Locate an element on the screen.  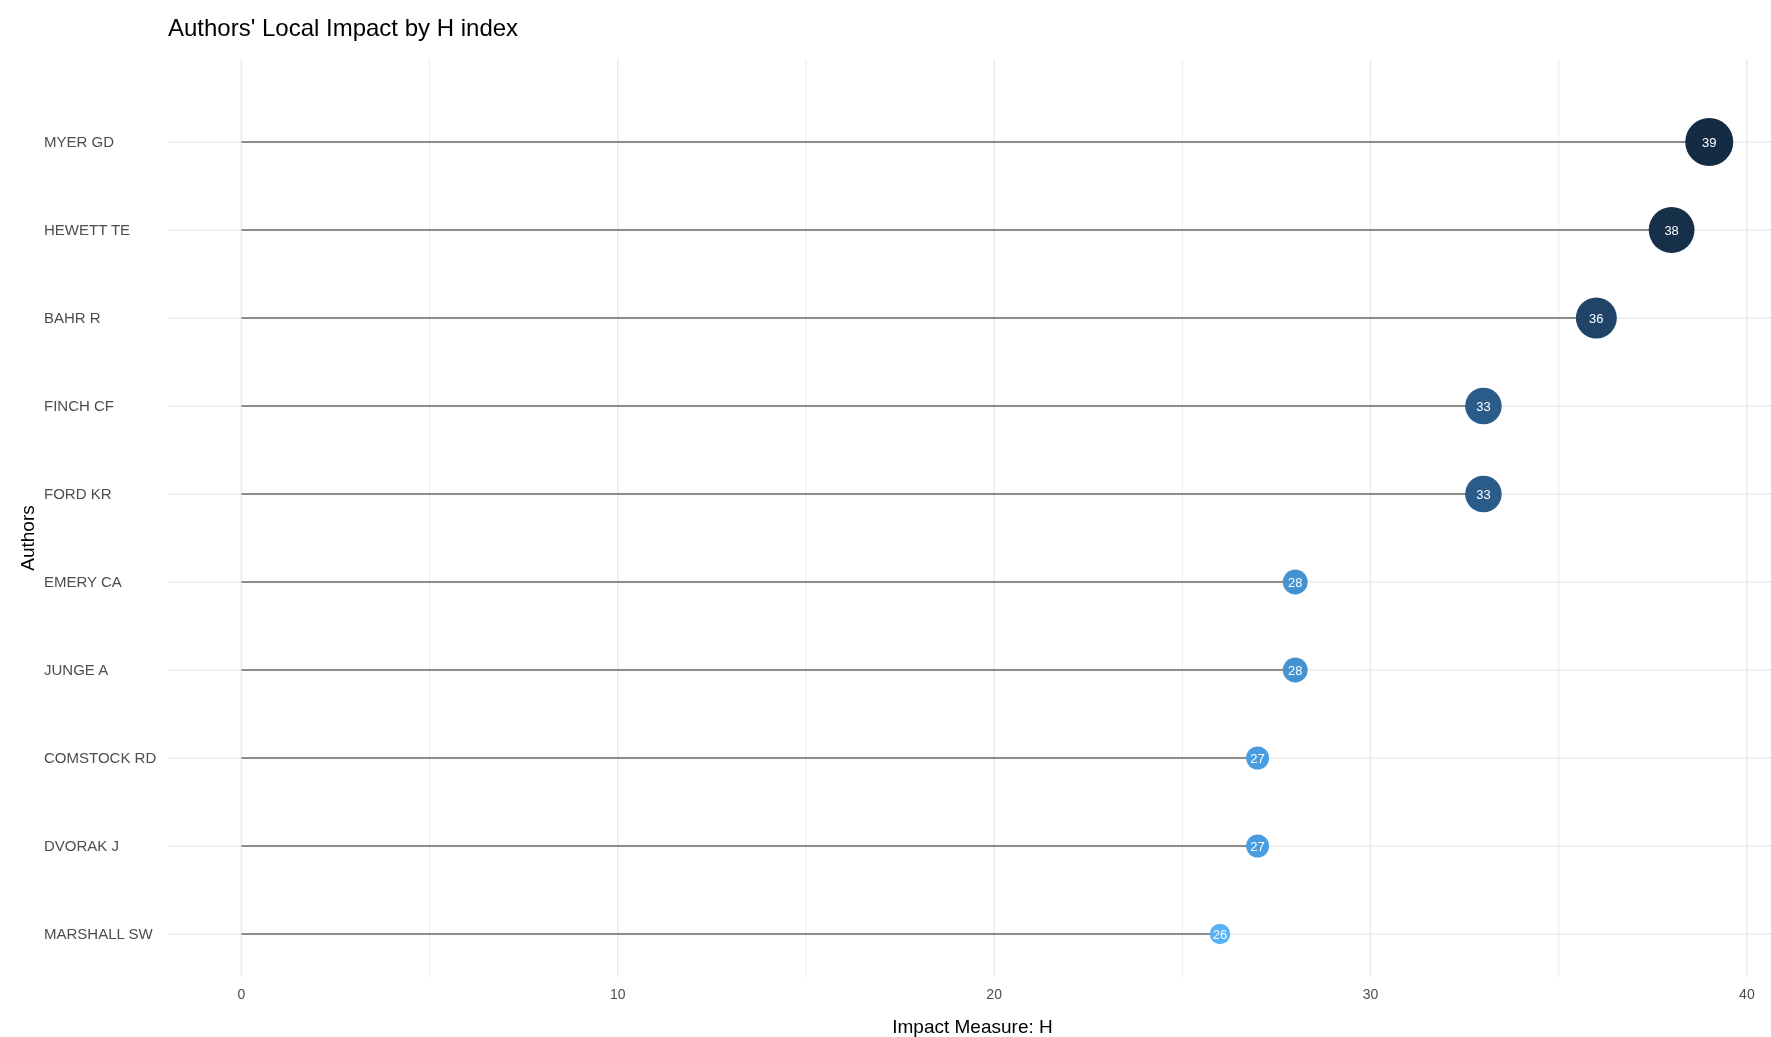
x-tick-label: 0 is located at coordinates (241, 994).